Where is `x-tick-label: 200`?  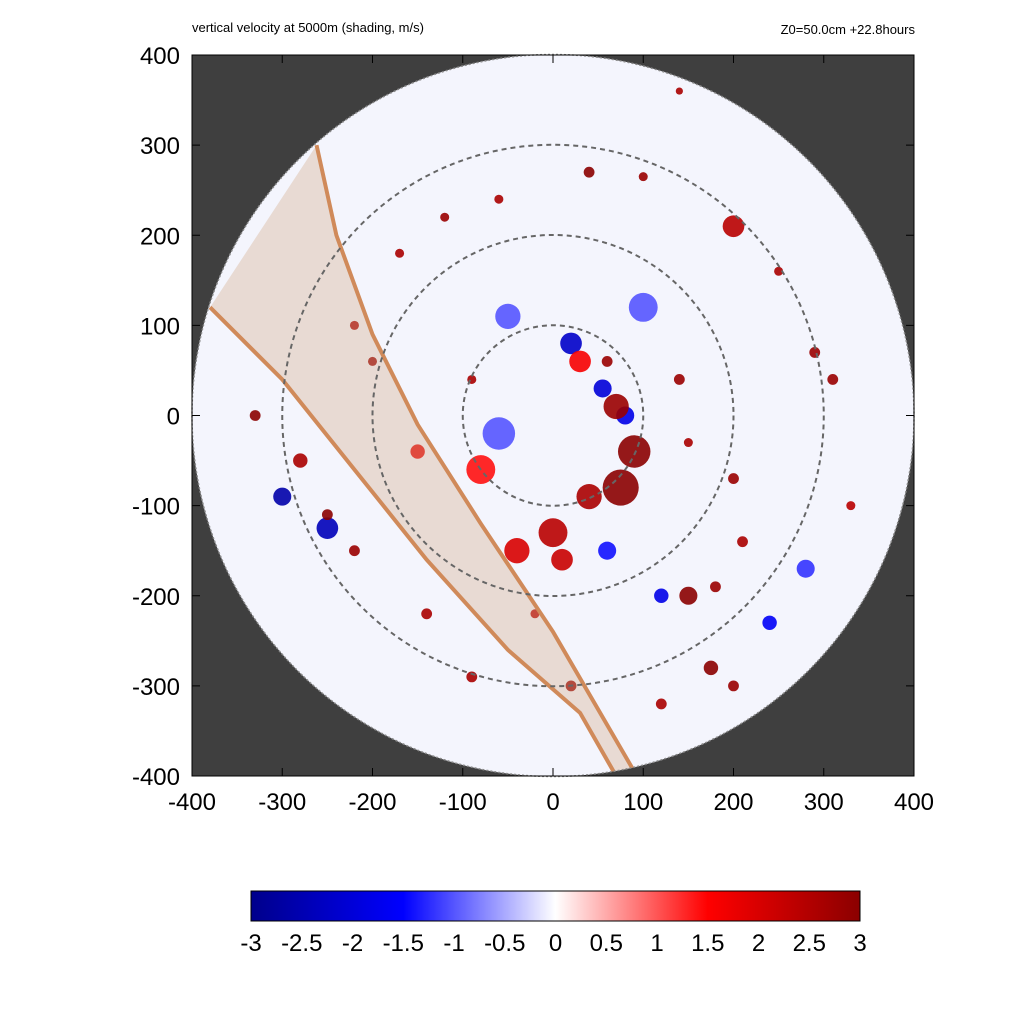 x-tick-label: 200 is located at coordinates (733, 802).